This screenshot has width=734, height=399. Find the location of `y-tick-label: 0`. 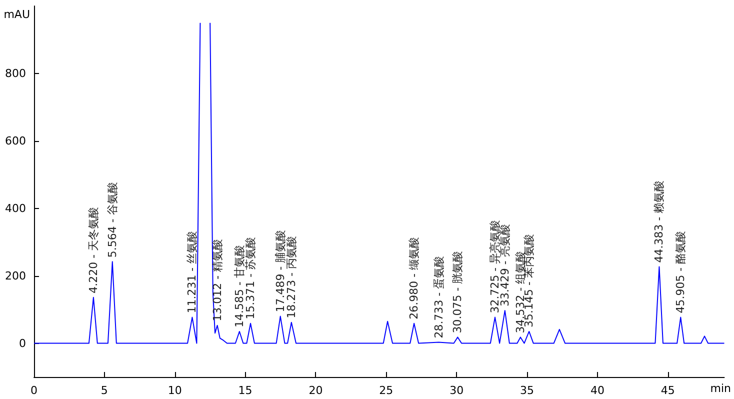

y-tick-label: 0 is located at coordinates (22, 343).